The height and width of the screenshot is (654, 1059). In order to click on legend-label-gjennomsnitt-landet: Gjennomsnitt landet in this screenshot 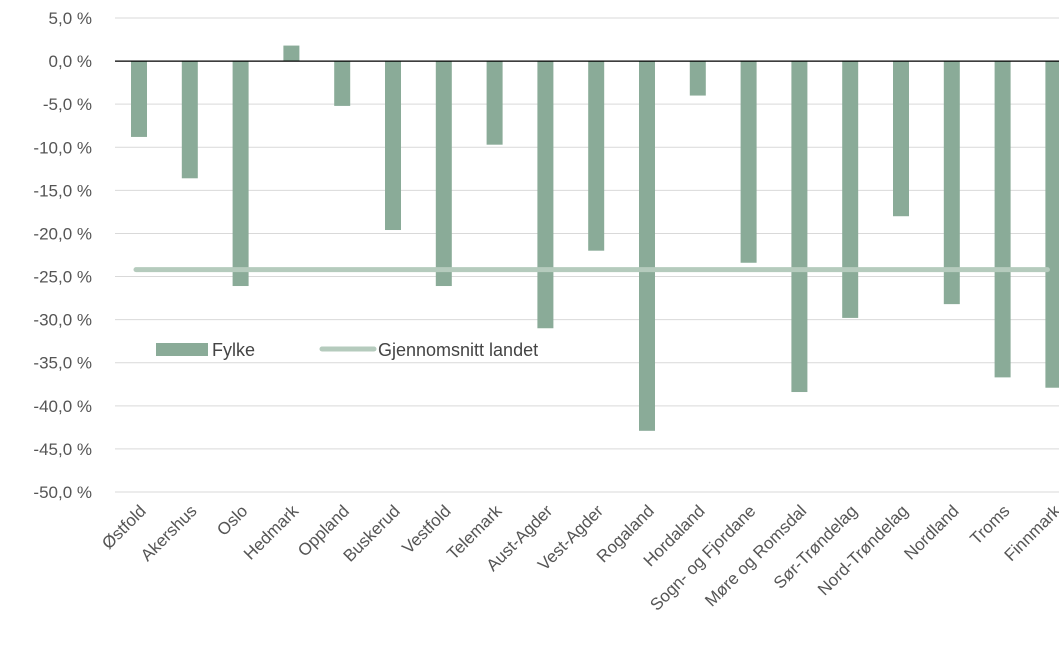, I will do `click(458, 350)`.